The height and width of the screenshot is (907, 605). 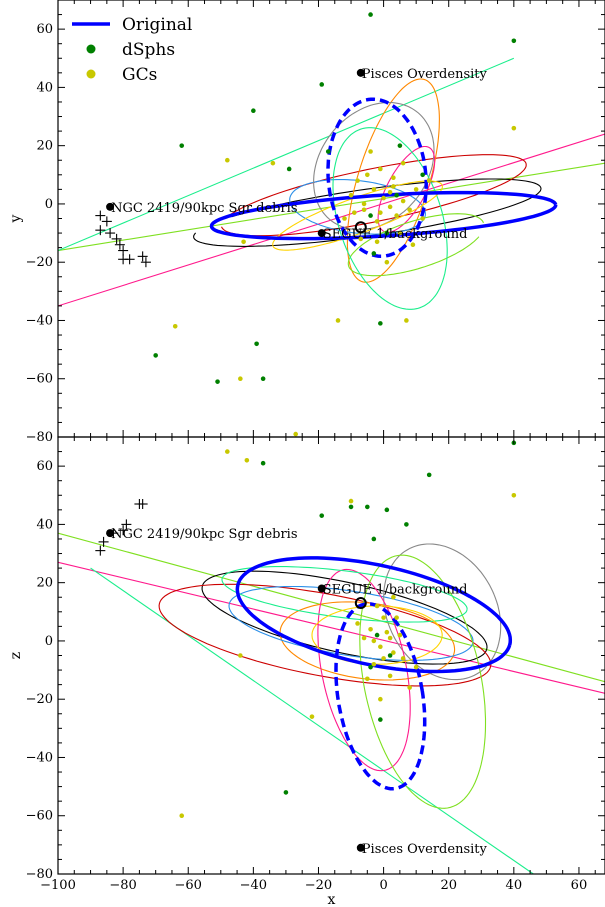 I want to click on annotation-label: Pisces Overdensity, so click(x=425, y=74).